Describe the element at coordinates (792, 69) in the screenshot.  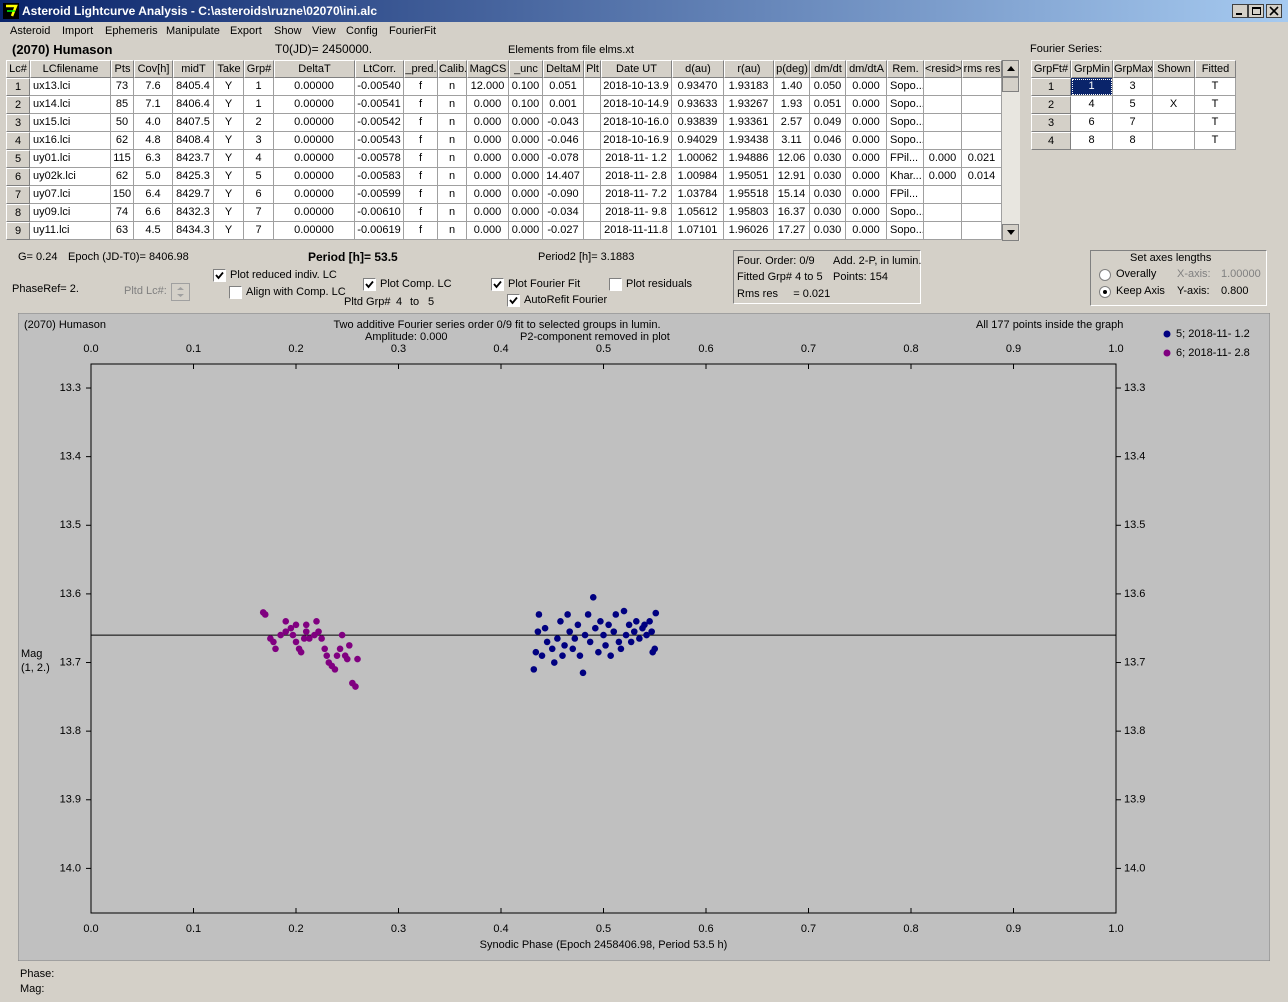
I see `lc-table-header: p(deg)` at that location.